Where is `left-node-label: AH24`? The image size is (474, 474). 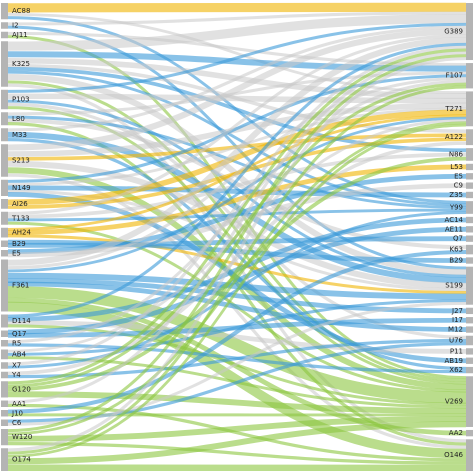
left-node-label: AH24 is located at coordinates (22, 233).